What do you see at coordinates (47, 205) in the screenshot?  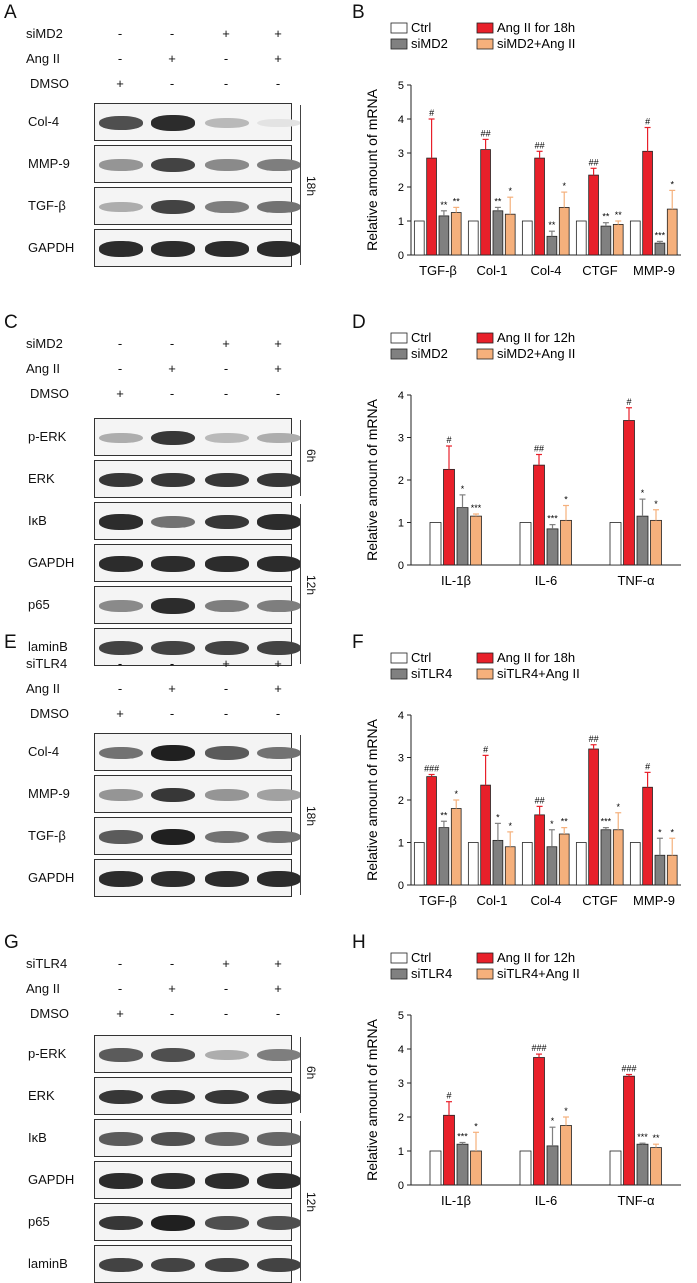 I see `band-label: TGF-β` at bounding box center [47, 205].